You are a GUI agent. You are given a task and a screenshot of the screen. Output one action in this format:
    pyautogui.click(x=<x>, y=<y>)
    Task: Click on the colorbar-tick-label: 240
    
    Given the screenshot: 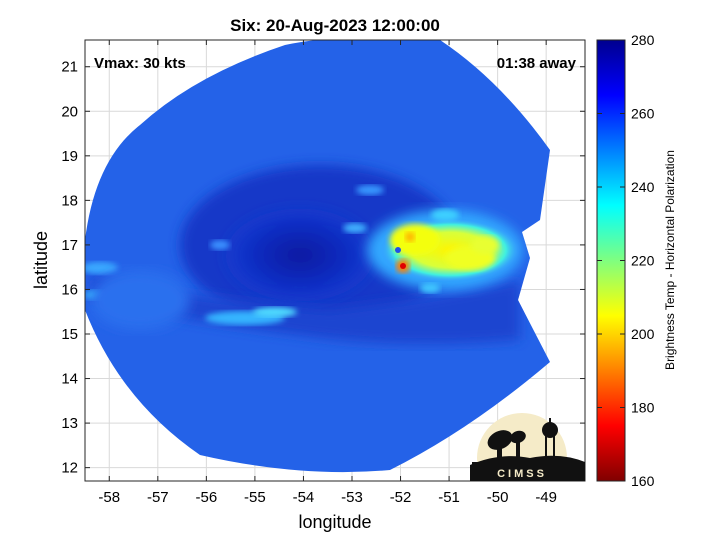 What is the action you would take?
    pyautogui.click(x=643, y=187)
    